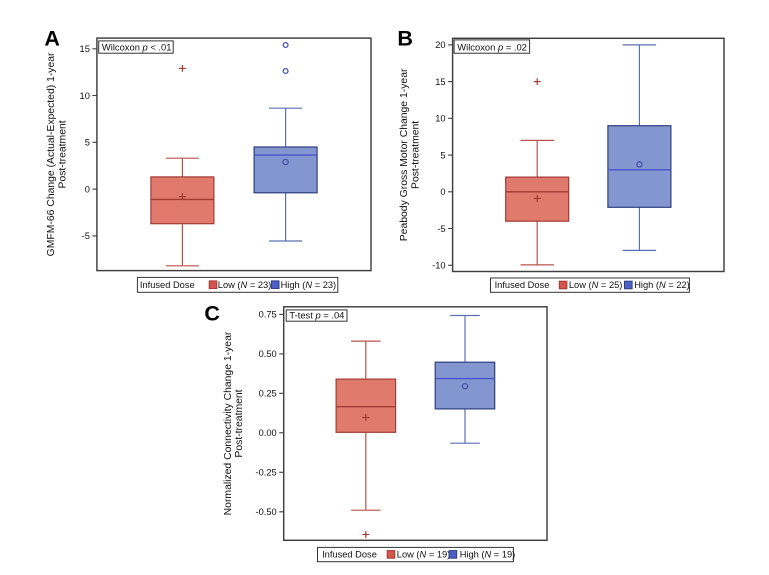 This screenshot has width=769, height=575. What do you see at coordinates (405, 39) in the screenshot?
I see `svg-text: B` at bounding box center [405, 39].